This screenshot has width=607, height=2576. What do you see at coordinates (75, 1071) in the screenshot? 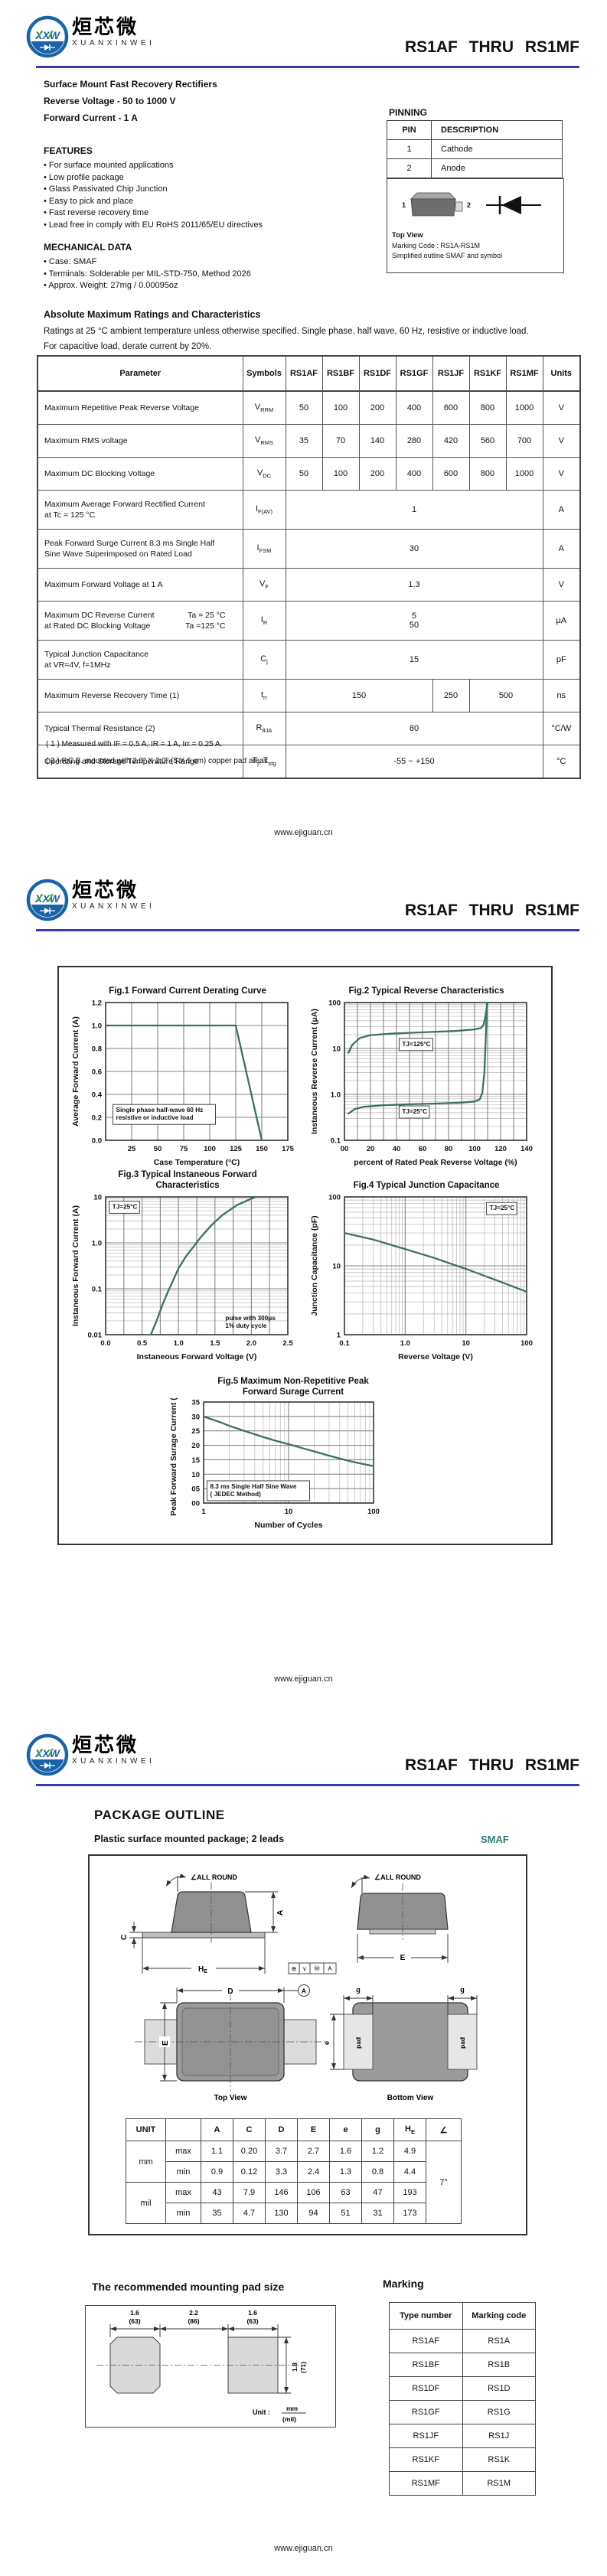
I see `text-element: Average Forward Current (A)` at bounding box center [75, 1071].